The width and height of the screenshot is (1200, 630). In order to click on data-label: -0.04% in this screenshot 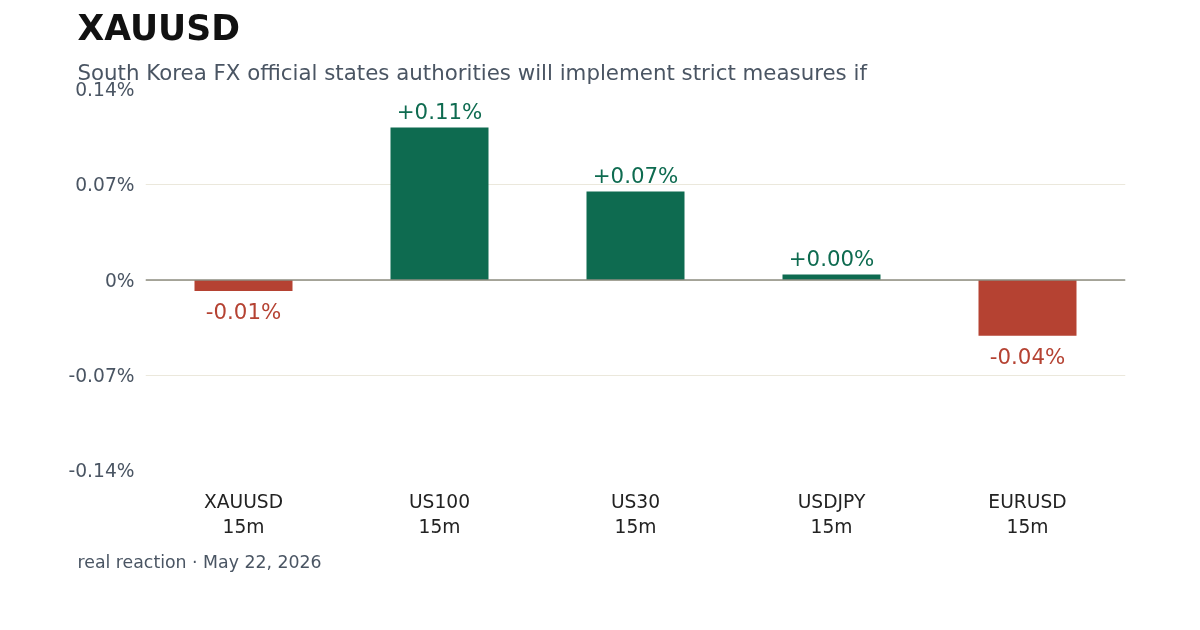, I will do `click(1027, 356)`.